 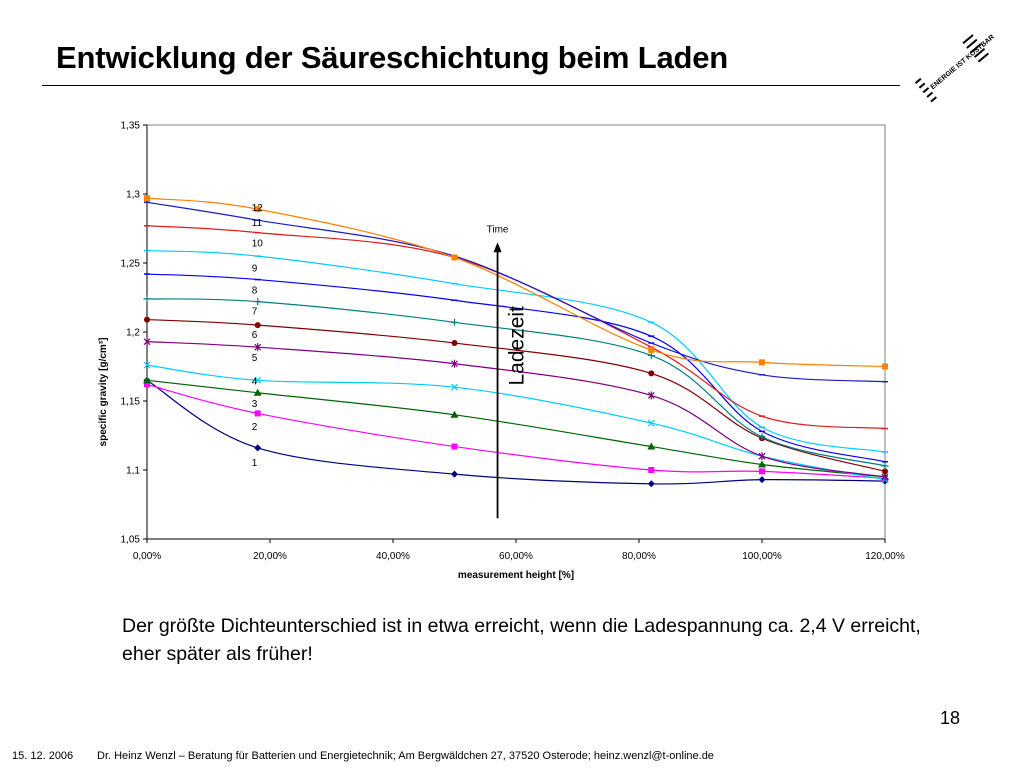 What do you see at coordinates (885, 556) in the screenshot?
I see `x-tick-label: 120,00%` at bounding box center [885, 556].